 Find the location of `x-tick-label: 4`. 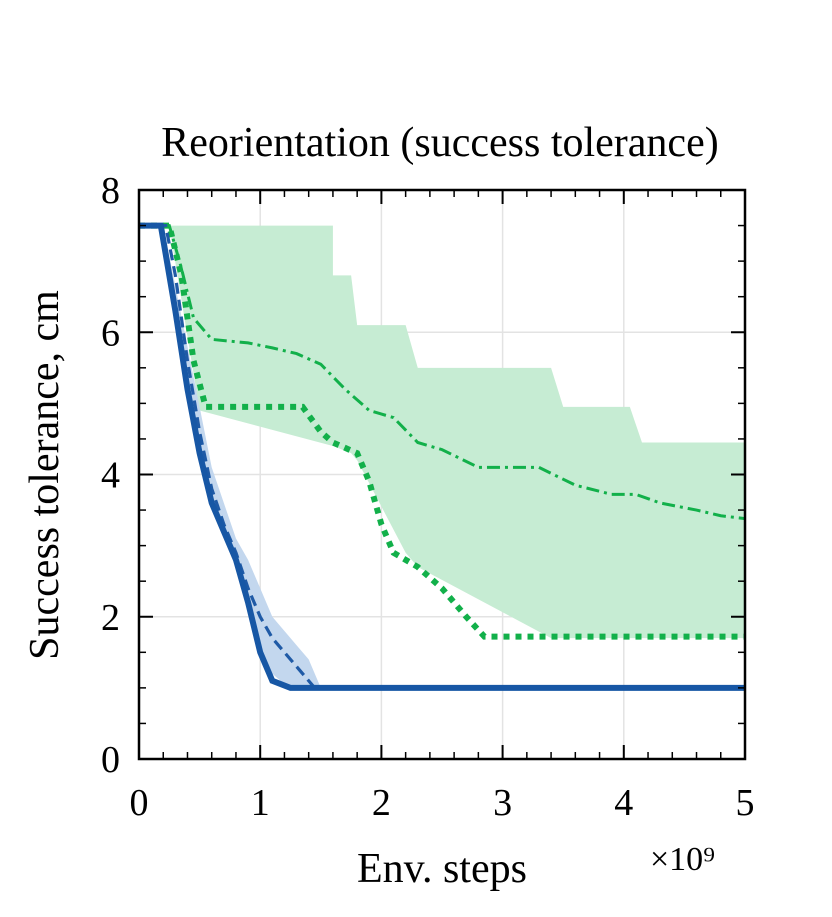

x-tick-label: 4 is located at coordinates (623, 803).